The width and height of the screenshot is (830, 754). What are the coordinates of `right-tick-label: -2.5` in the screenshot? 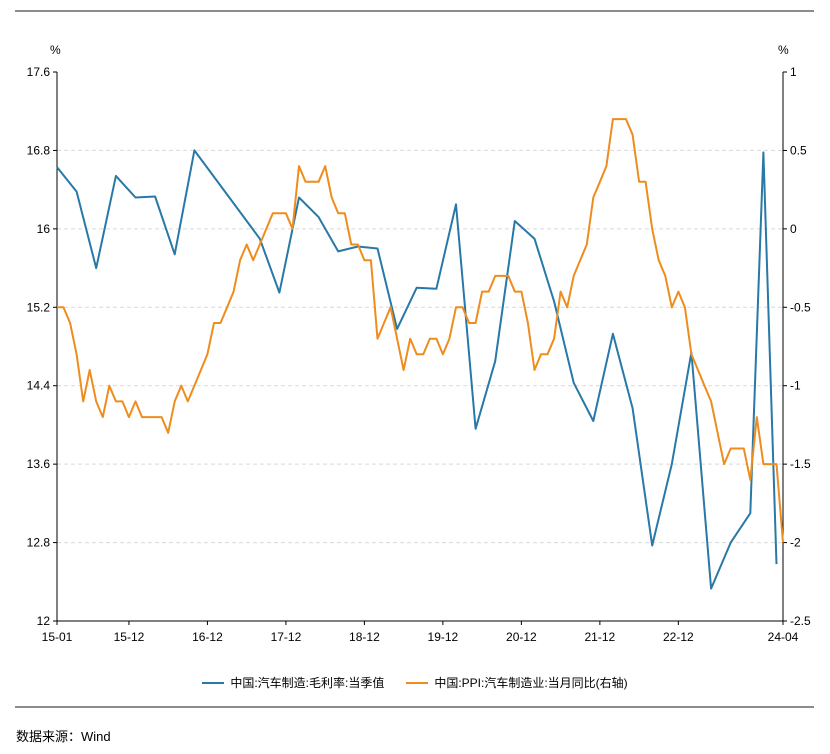 It's located at (800, 621).